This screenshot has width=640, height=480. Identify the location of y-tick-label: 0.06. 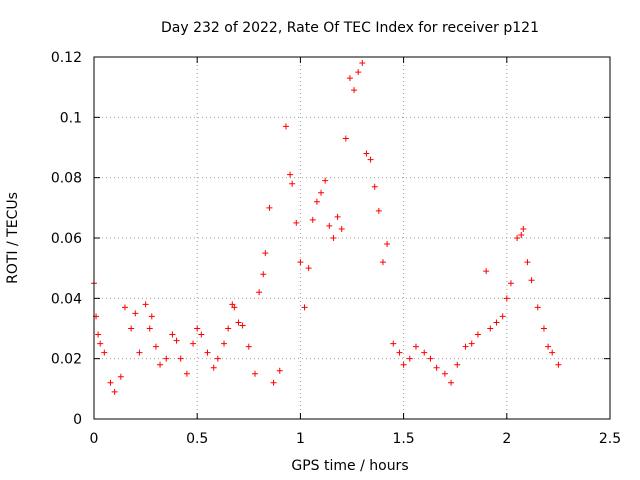
(66, 239).